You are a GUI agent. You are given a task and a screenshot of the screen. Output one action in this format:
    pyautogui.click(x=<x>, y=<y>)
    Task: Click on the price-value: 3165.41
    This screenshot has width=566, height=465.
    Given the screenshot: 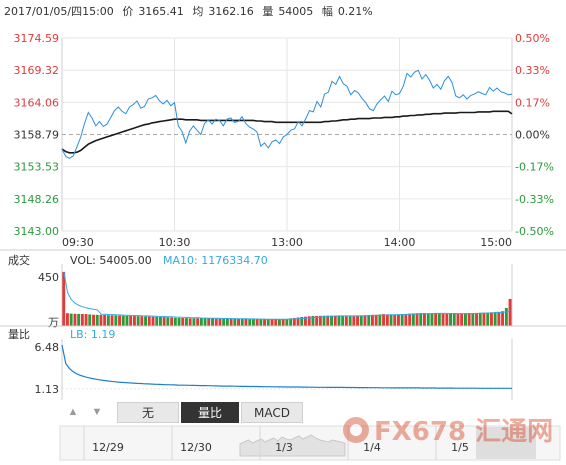 What is the action you would take?
    pyautogui.click(x=161, y=11)
    